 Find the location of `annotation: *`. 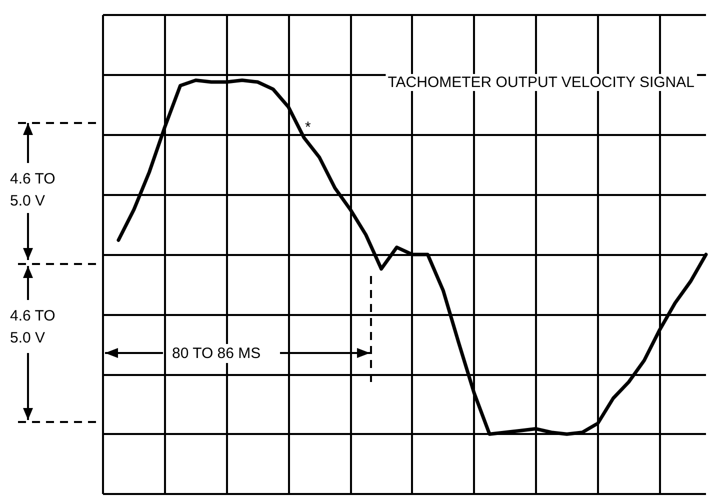

annotation: * is located at coordinates (308, 127).